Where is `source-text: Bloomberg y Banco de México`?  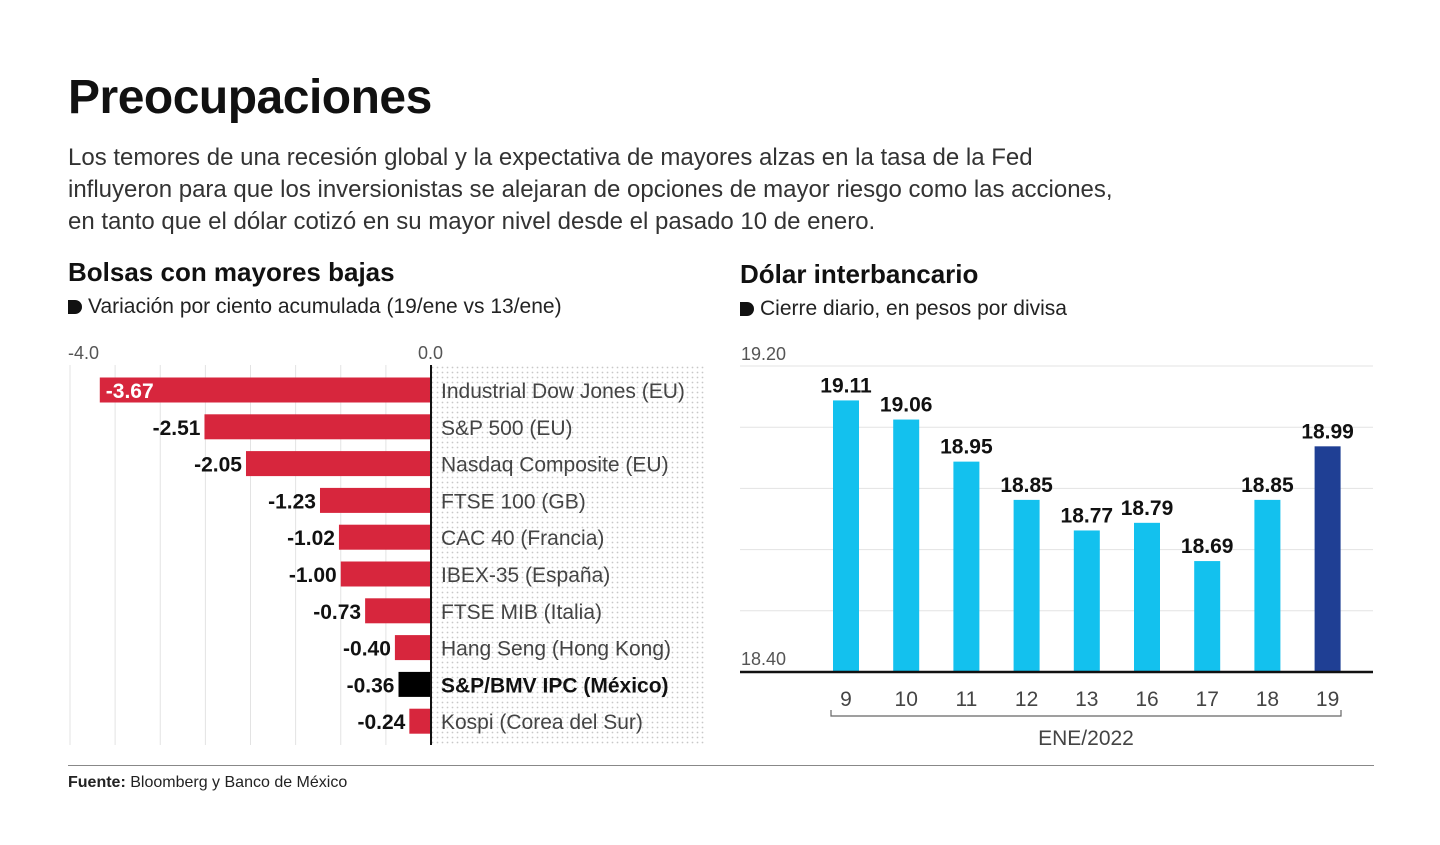 source-text: Bloomberg y Banco de México is located at coordinates (239, 782).